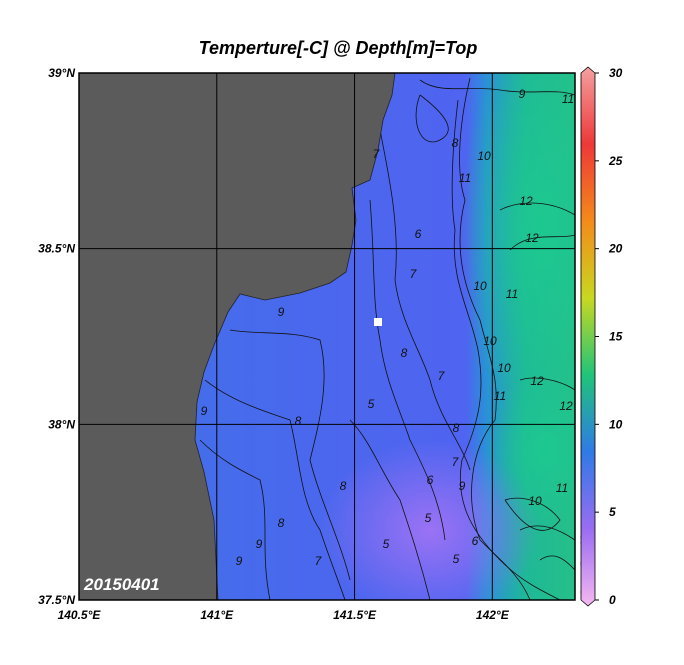 The image size is (684, 665). What do you see at coordinates (121, 584) in the screenshot?
I see `date-label: 20150401` at bounding box center [121, 584].